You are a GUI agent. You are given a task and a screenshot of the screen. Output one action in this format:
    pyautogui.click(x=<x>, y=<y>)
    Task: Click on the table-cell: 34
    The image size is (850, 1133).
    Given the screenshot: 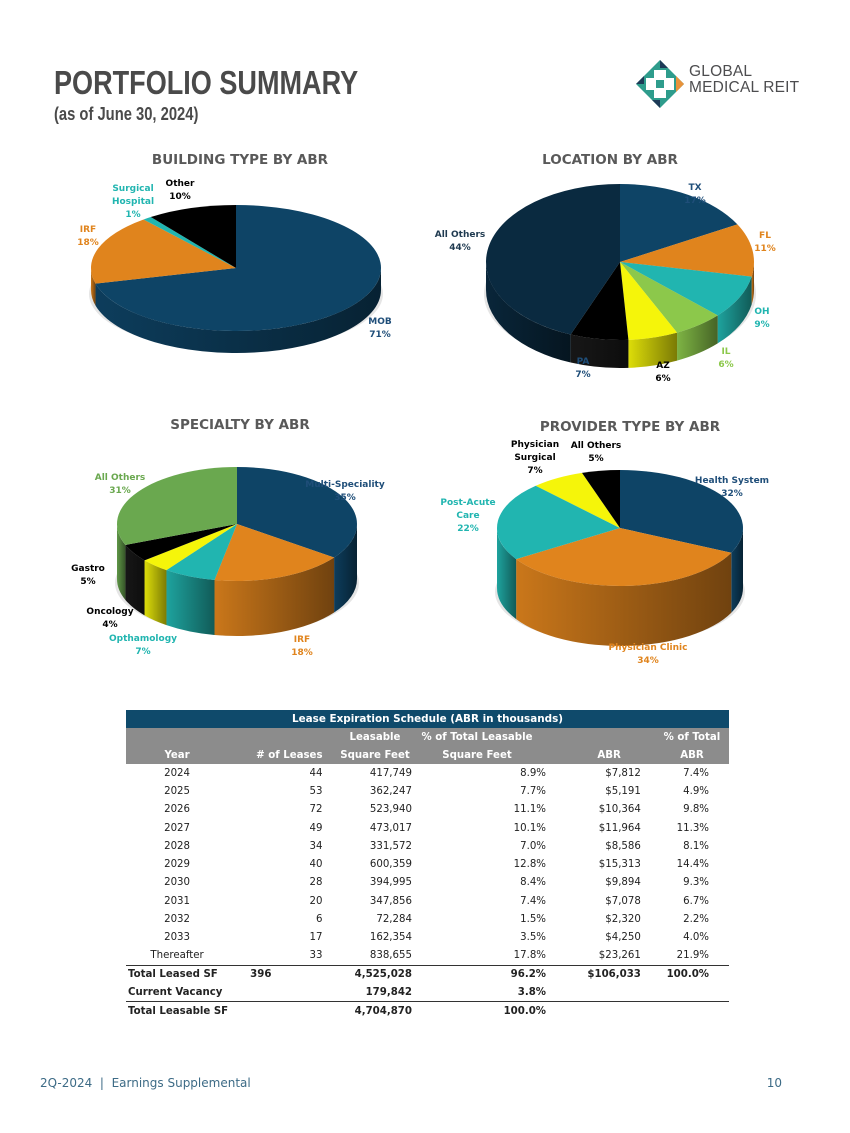 What is the action you would take?
    pyautogui.click(x=316, y=846)
    